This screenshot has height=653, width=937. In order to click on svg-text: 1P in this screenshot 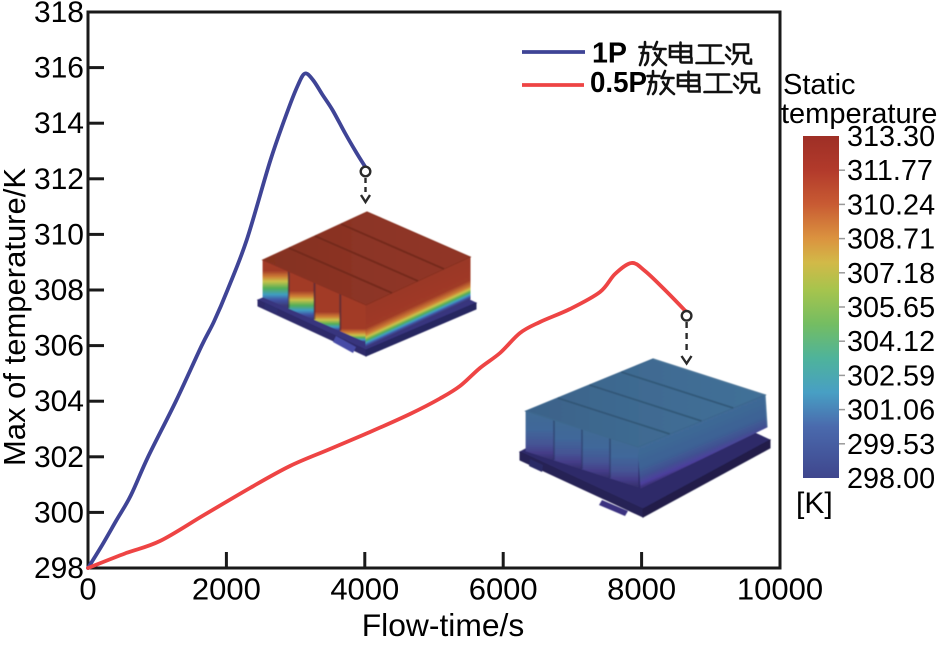, I will do `click(609, 54)`.